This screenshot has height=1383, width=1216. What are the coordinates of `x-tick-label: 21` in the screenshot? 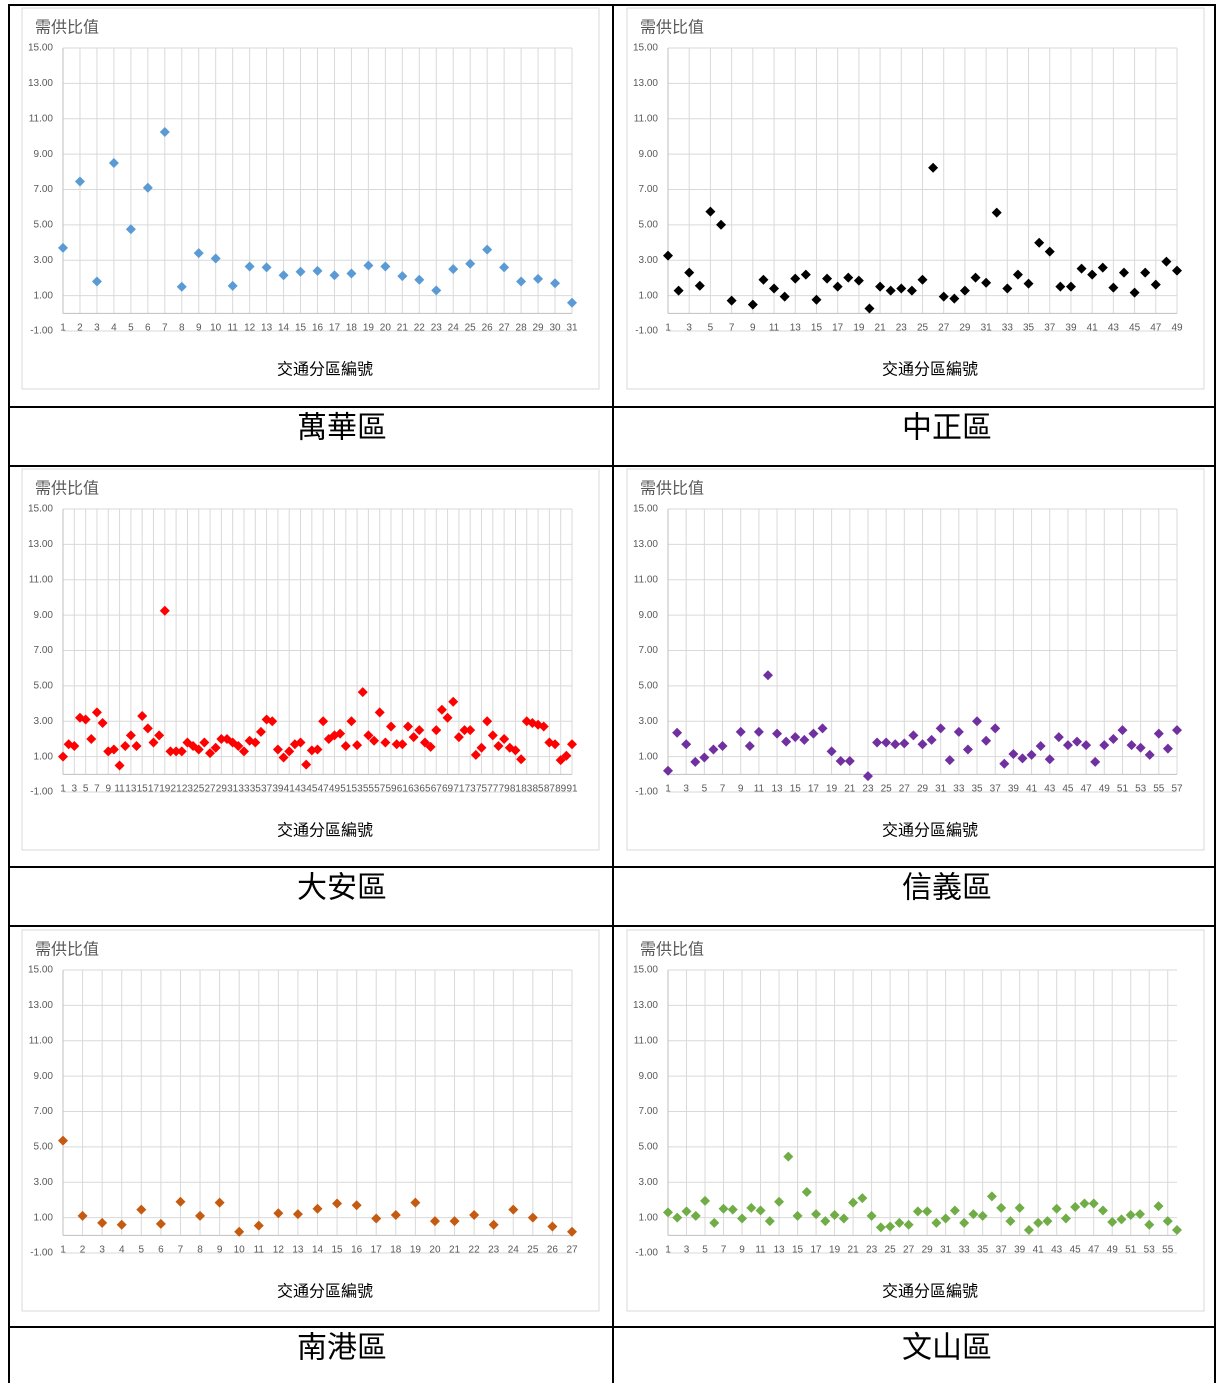 It's located at (854, 1250).